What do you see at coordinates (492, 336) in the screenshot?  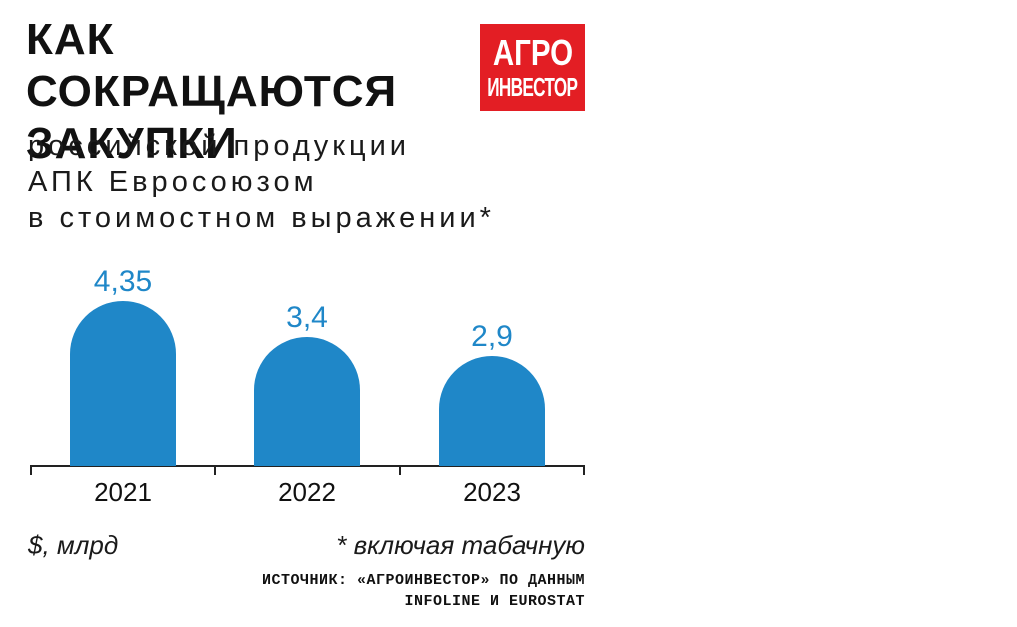 I see `data-label-2023: 2,9` at bounding box center [492, 336].